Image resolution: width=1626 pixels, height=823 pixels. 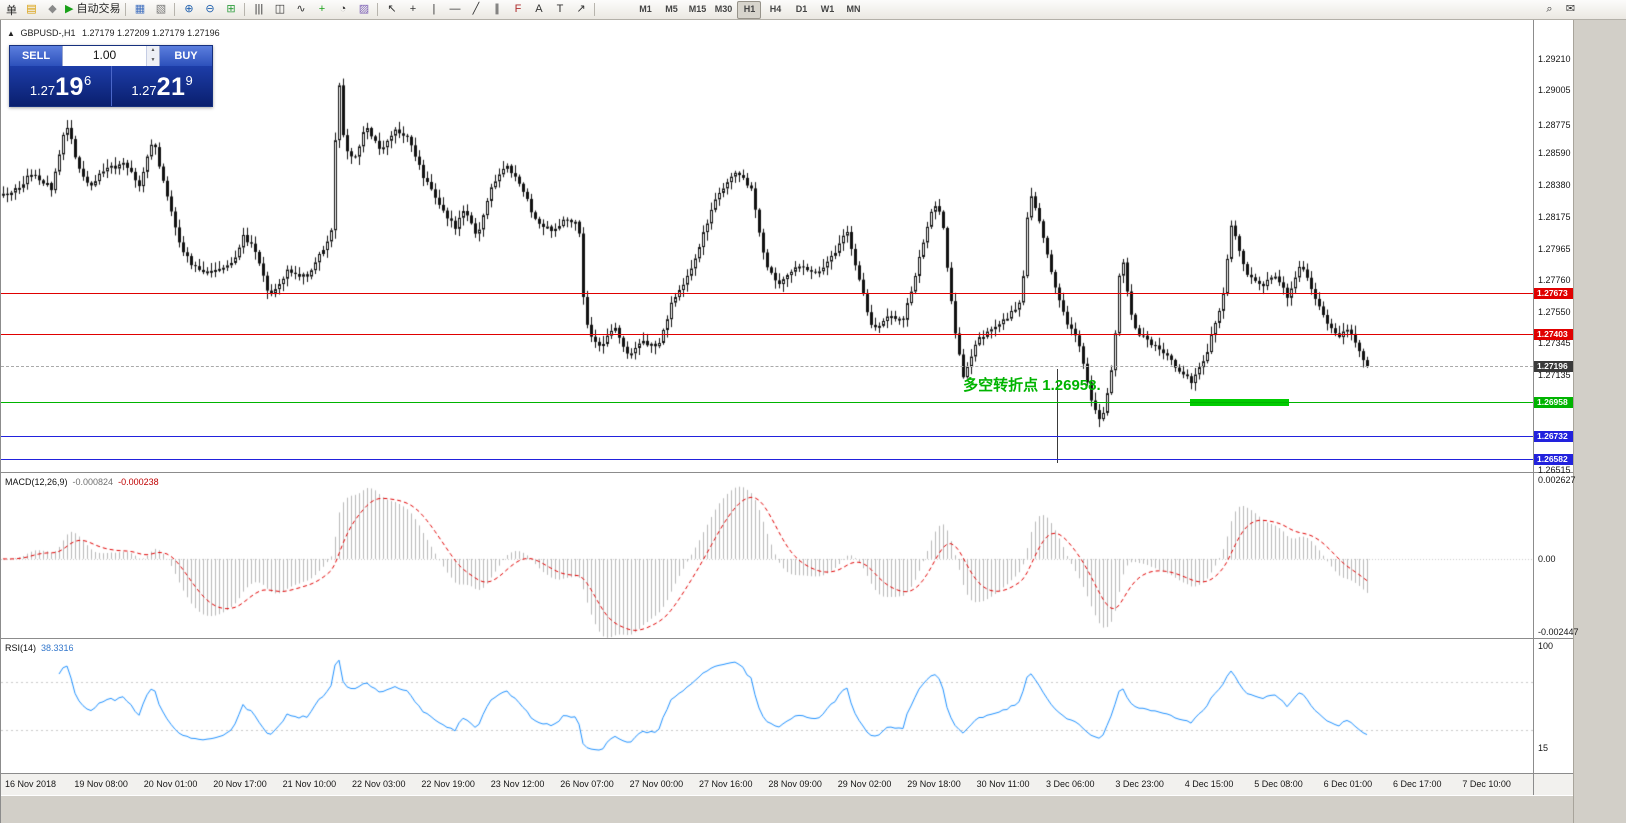 What do you see at coordinates (170, 784) in the screenshot?
I see `time-label: 20 Nov 01:00` at bounding box center [170, 784].